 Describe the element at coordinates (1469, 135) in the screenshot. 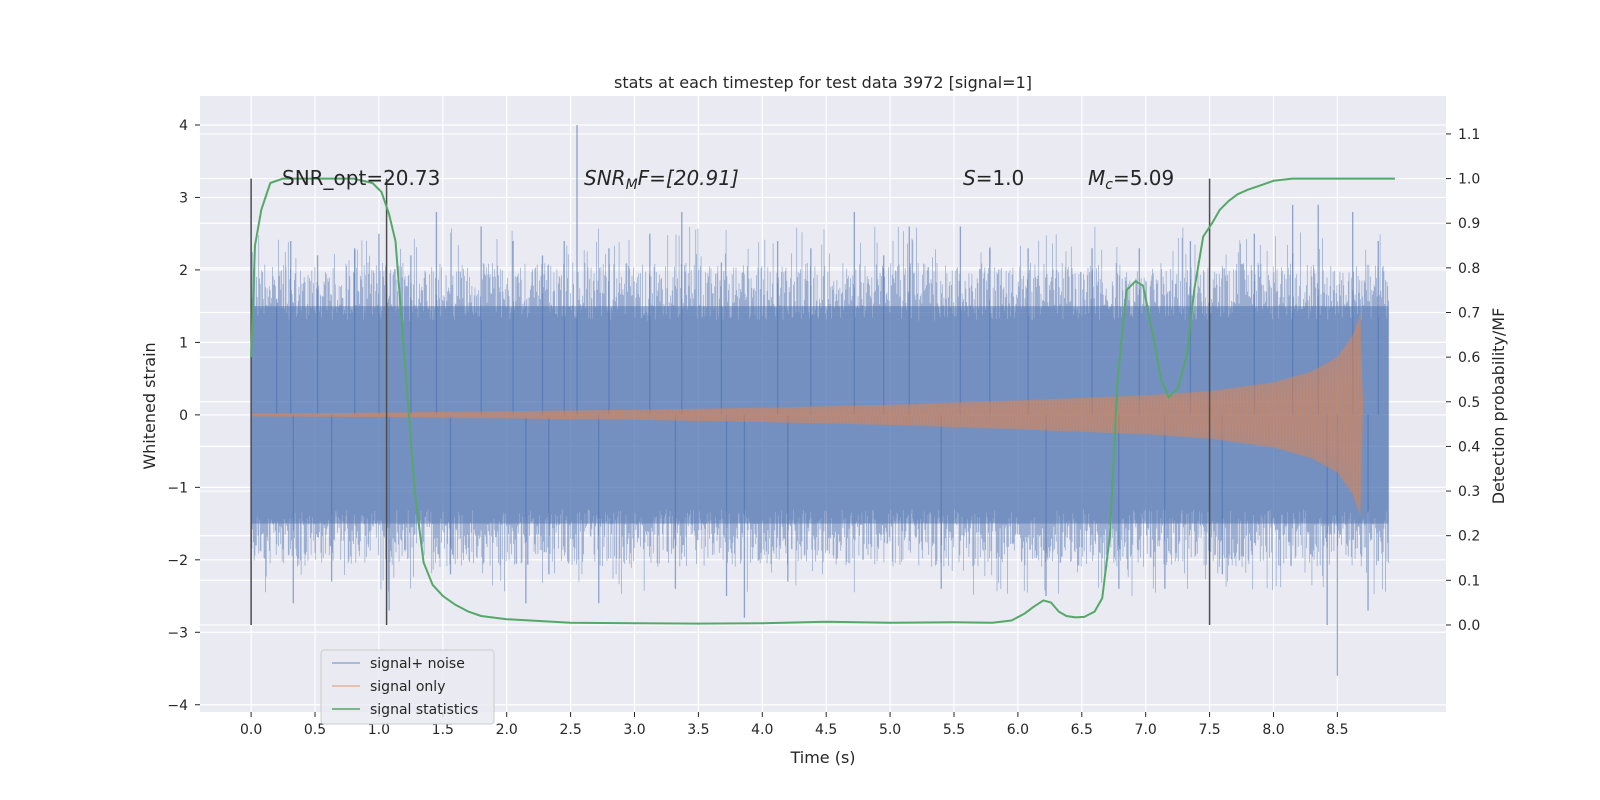

I see `y-right-tick-label: 1.1` at that location.